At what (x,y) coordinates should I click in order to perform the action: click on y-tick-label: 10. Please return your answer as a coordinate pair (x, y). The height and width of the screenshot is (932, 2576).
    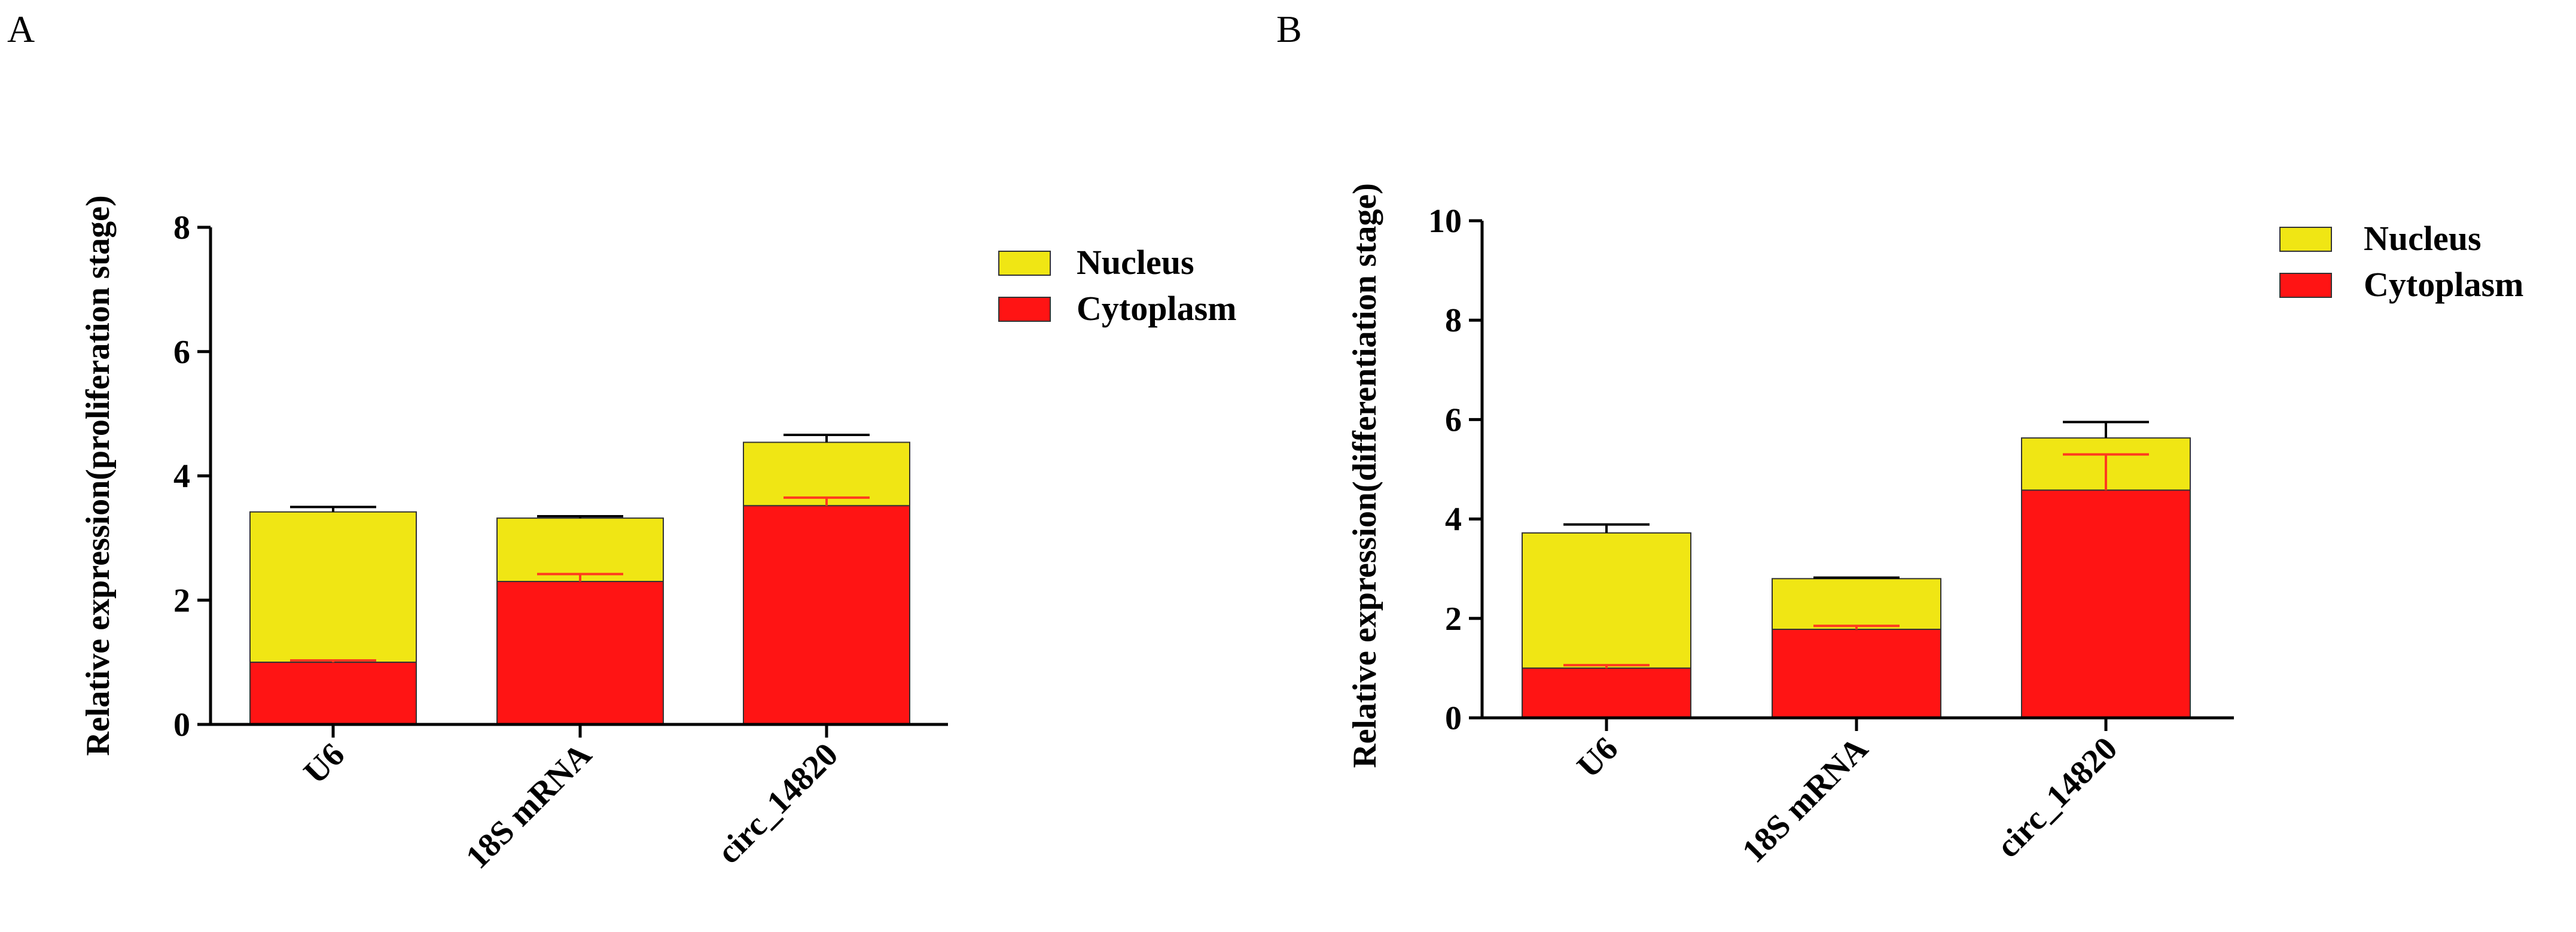
    Looking at the image, I should click on (1445, 221).